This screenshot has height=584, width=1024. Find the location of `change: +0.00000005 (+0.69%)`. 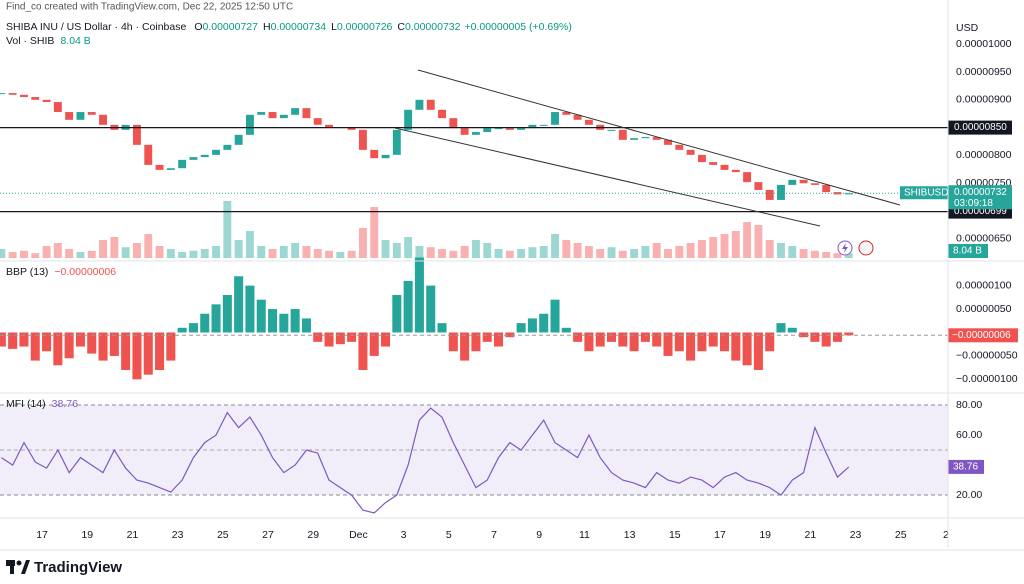

change: +0.00000005 (+0.69%) is located at coordinates (517, 27).